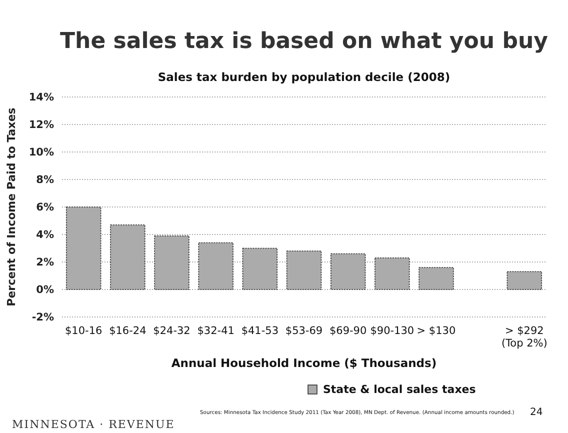 Image resolution: width=568 pixels, height=433 pixels. Describe the element at coordinates (45, 290) in the screenshot. I see `y-tick-label: 0%` at that location.